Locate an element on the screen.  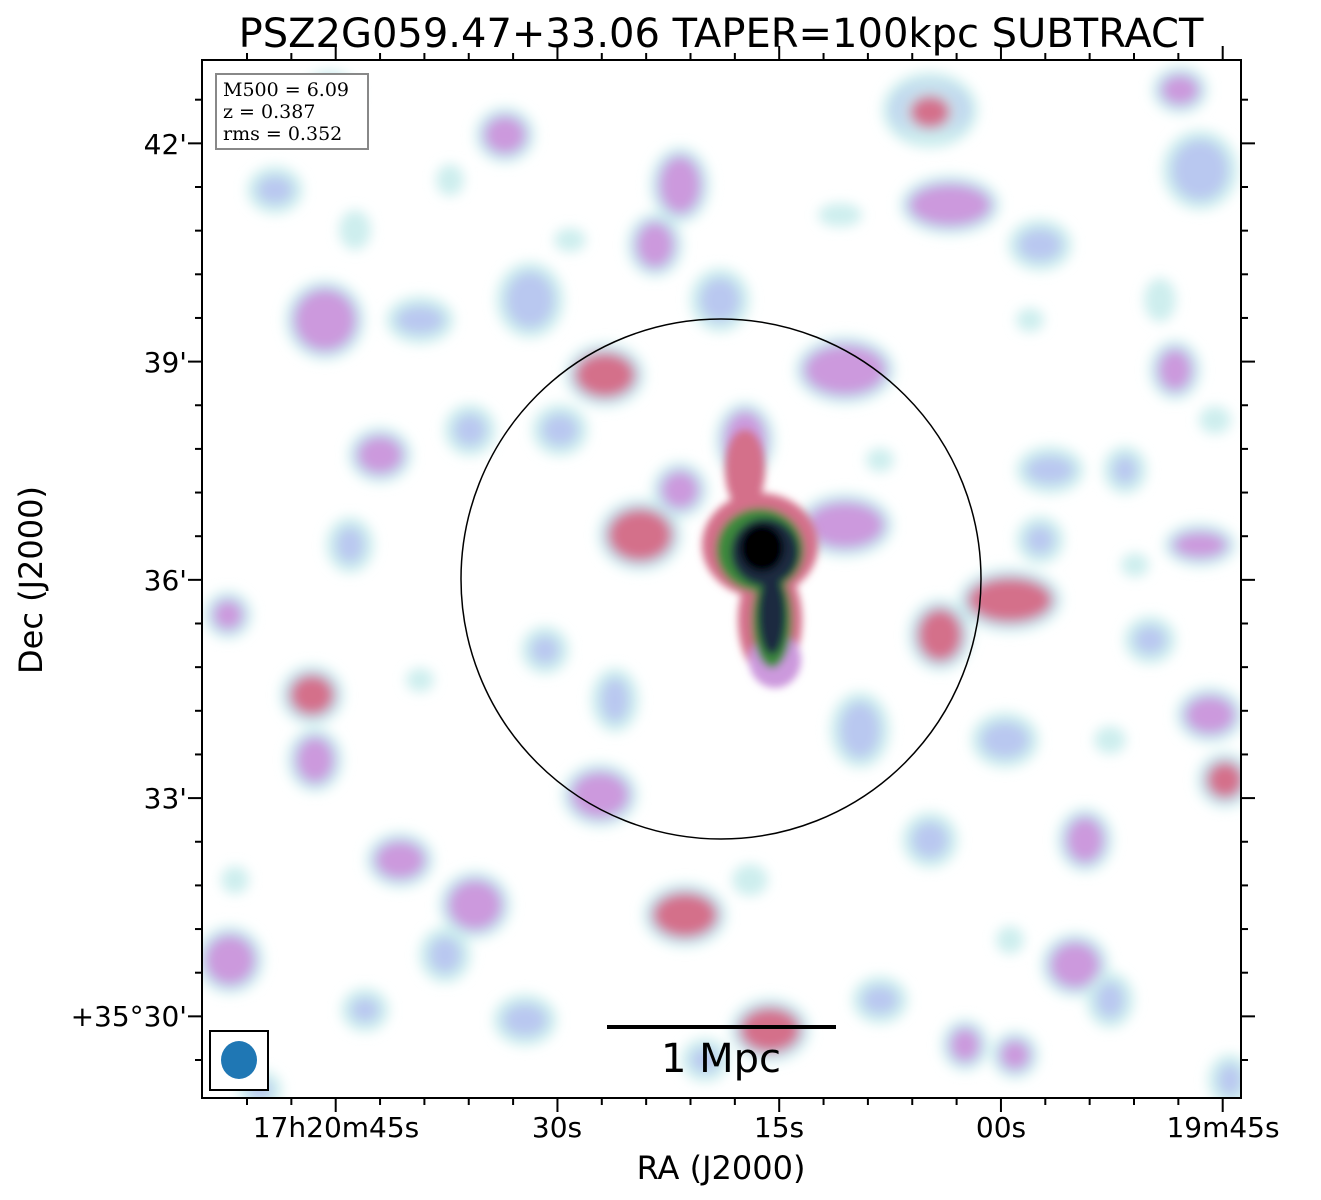
beam-indicator is located at coordinates (239, 1060).